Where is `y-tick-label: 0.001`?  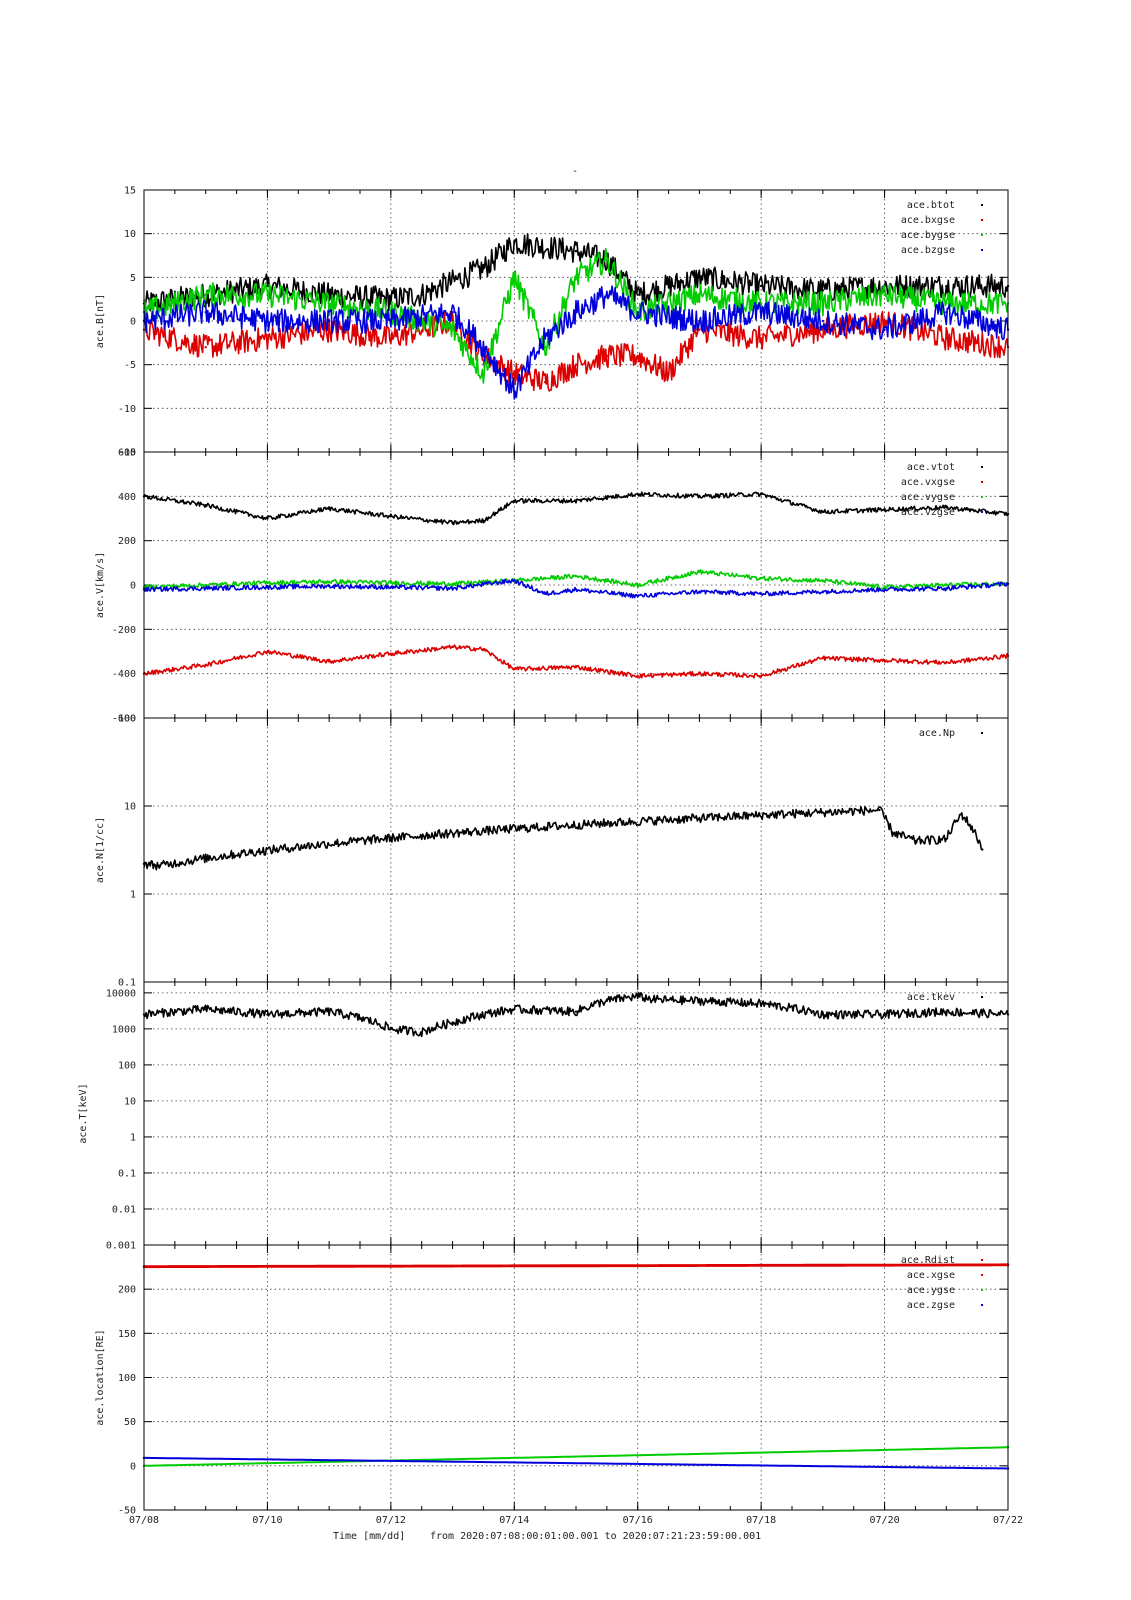 y-tick-label: 0.001 is located at coordinates (121, 1246).